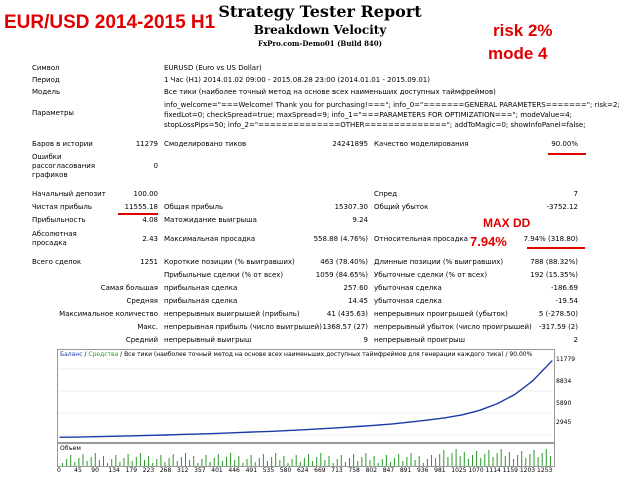 The image size is (640, 480). Describe the element at coordinates (108, 314) in the screenshot. I see `max-count-label: Максимальное количество` at that location.